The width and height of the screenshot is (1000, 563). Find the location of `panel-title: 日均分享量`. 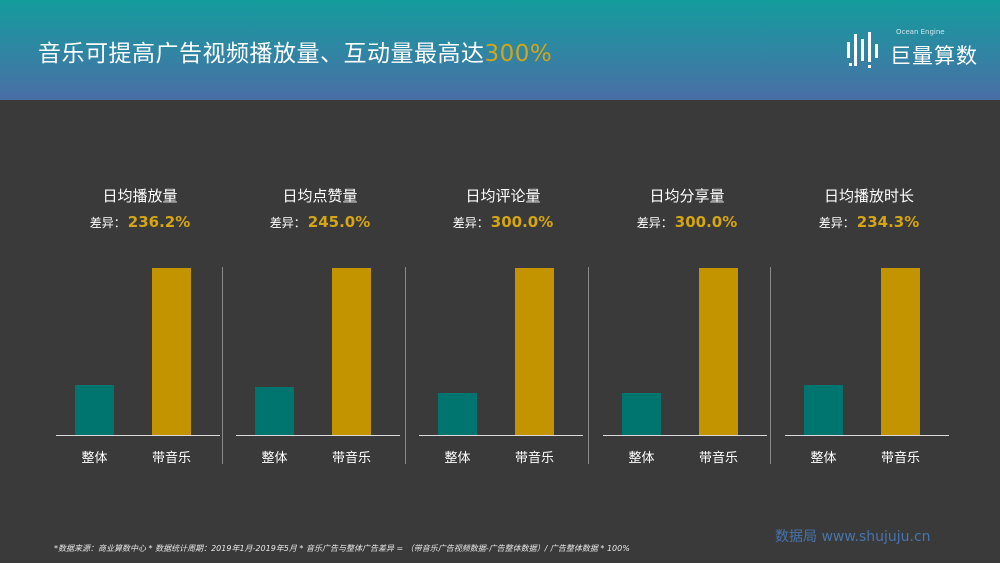

panel-title: 日均分享量 is located at coordinates (687, 196).